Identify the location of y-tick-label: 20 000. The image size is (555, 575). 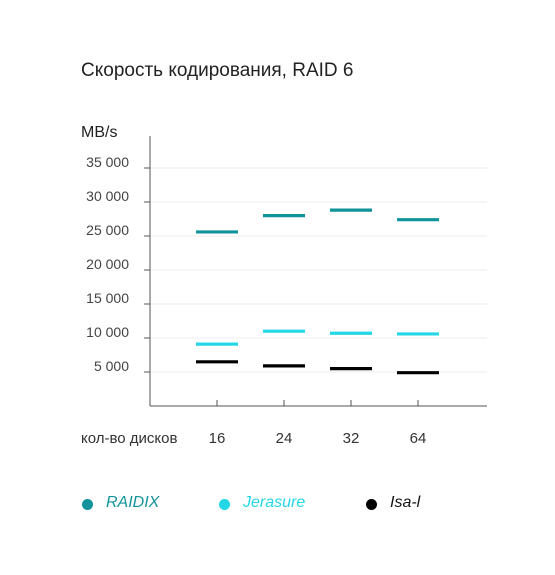
(107, 264).